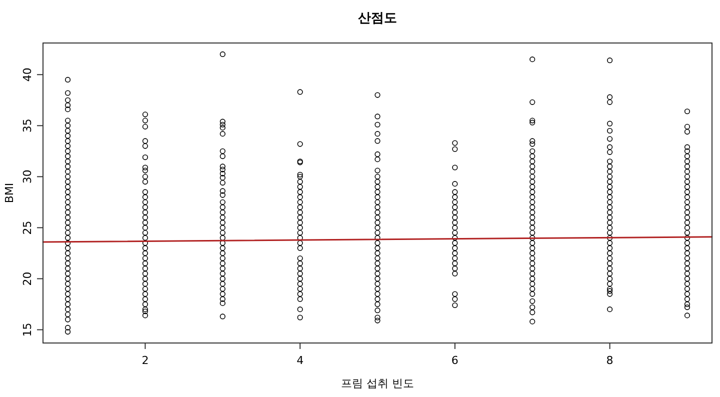 The width and height of the screenshot is (720, 397). What do you see at coordinates (27, 279) in the screenshot?
I see `y-tick-label: 20` at bounding box center [27, 279].